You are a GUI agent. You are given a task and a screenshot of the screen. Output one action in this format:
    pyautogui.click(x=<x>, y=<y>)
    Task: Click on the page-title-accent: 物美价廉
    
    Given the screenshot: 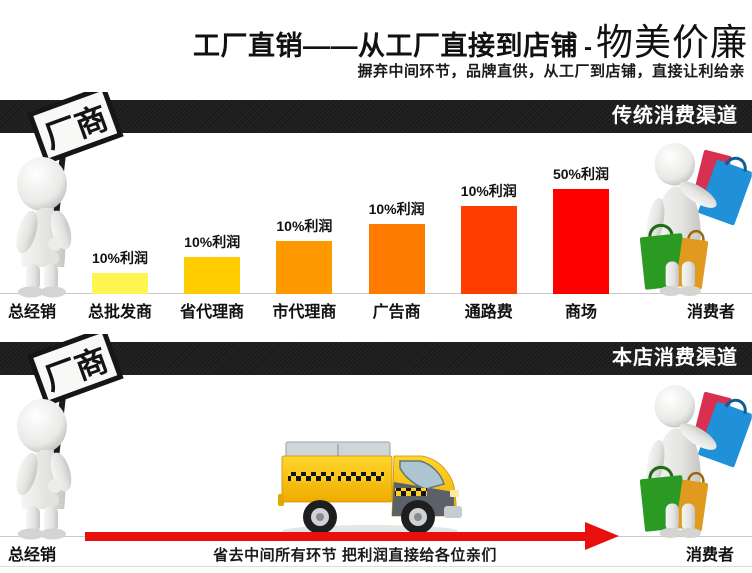 What is the action you would take?
    pyautogui.click(x=672, y=42)
    